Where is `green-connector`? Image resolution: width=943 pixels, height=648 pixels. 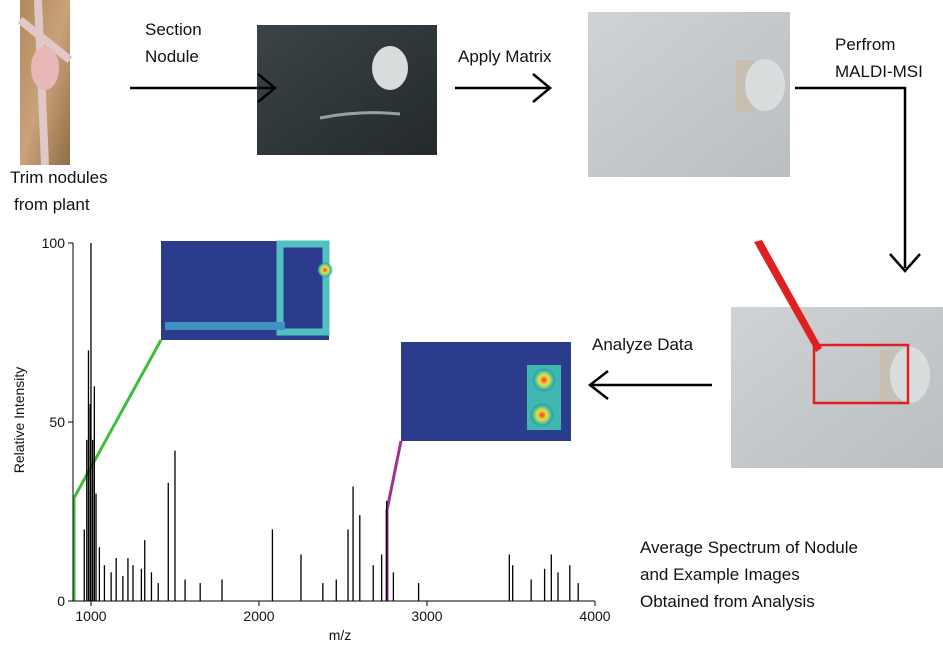
green-connector is located at coordinates (117, 470).